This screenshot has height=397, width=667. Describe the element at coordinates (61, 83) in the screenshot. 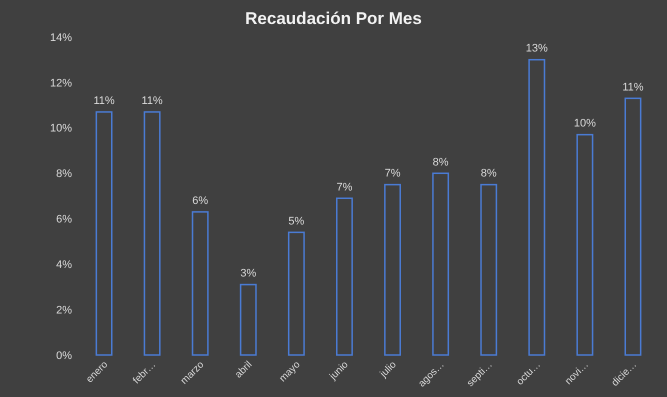

I see `y-tick-label: 12%` at that location.